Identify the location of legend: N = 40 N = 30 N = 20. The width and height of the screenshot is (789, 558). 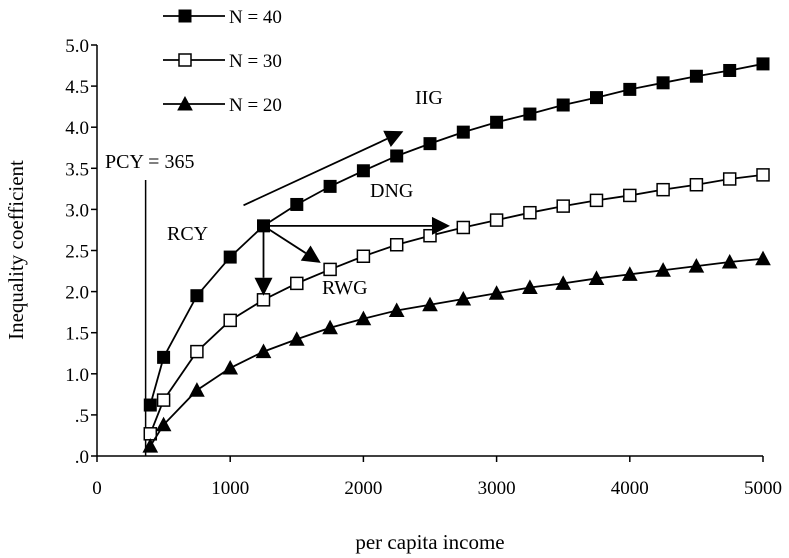
(222, 61).